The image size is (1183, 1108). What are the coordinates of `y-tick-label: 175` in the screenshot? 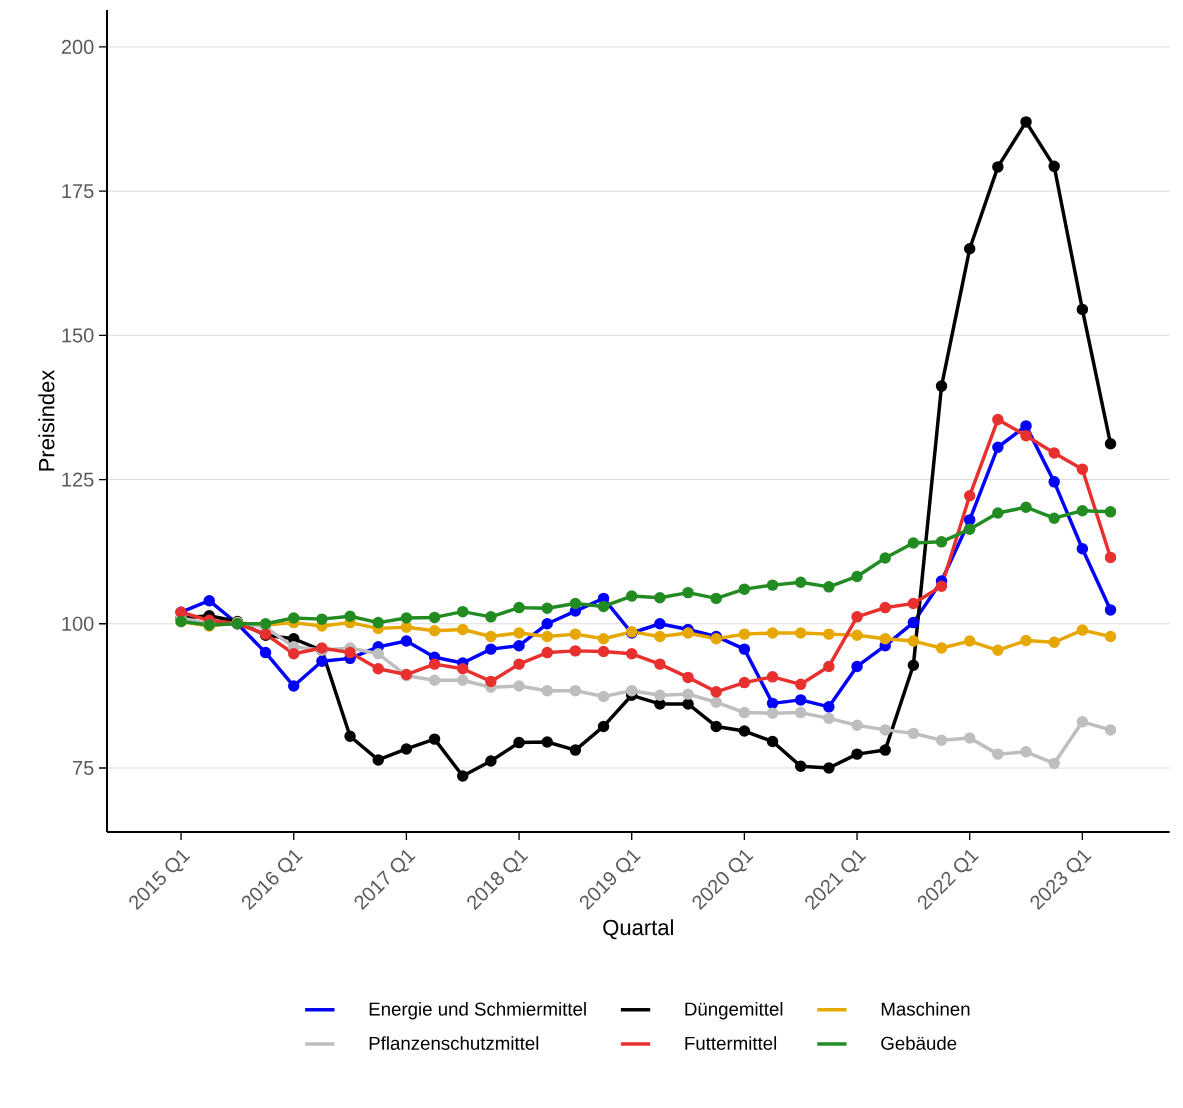 It's located at (78, 191).